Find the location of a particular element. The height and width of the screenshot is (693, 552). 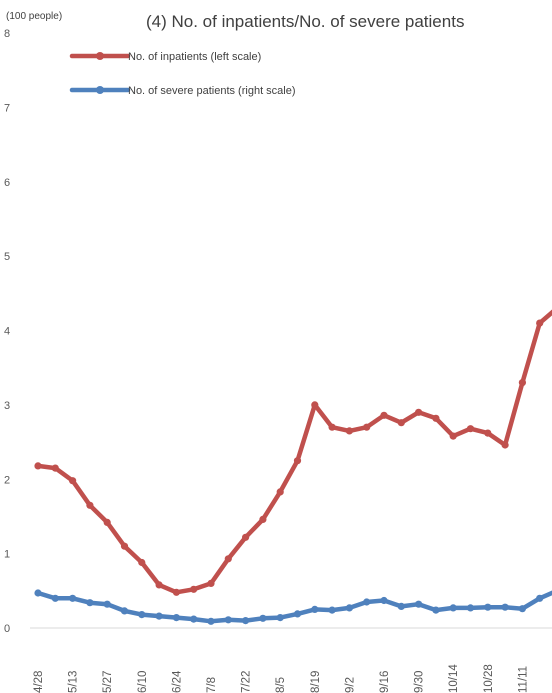

y-axis-ticks: 0 1 2 3 4 5 6 7 8 is located at coordinates (7, 331).